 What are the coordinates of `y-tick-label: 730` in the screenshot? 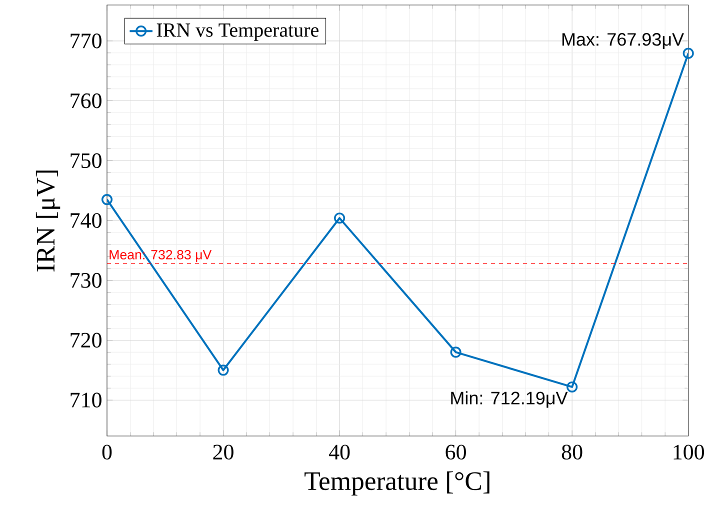 It's located at (86, 280).